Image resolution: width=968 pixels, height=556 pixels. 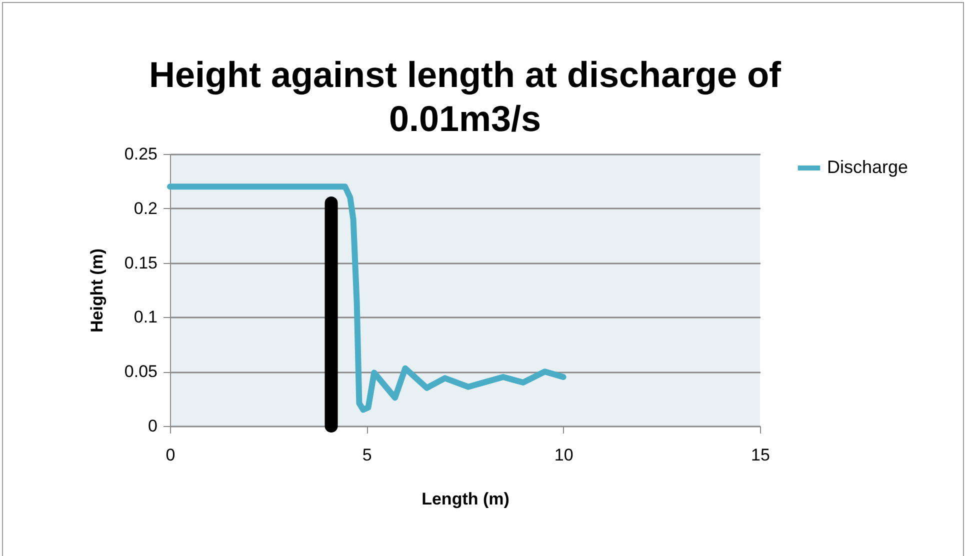 I want to click on y-tick-label: 0.2, so click(x=146, y=208).